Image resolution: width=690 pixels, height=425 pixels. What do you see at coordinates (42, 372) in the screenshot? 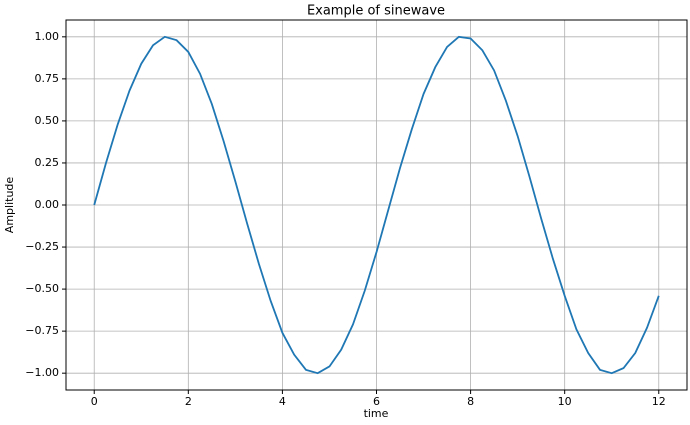
I see `y-tick-label: −1.00` at bounding box center [42, 372].